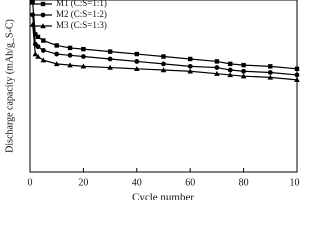 The width and height of the screenshot is (320, 240). Describe the element at coordinates (163, 196) in the screenshot. I see `x-axis-label: Cycle number` at that location.